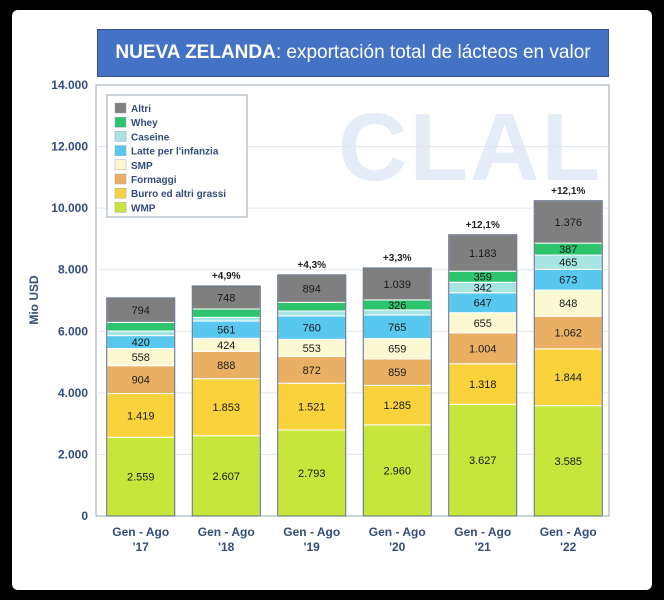  Describe the element at coordinates (73, 270) in the screenshot. I see `y-tick-label: 8.000` at that location.